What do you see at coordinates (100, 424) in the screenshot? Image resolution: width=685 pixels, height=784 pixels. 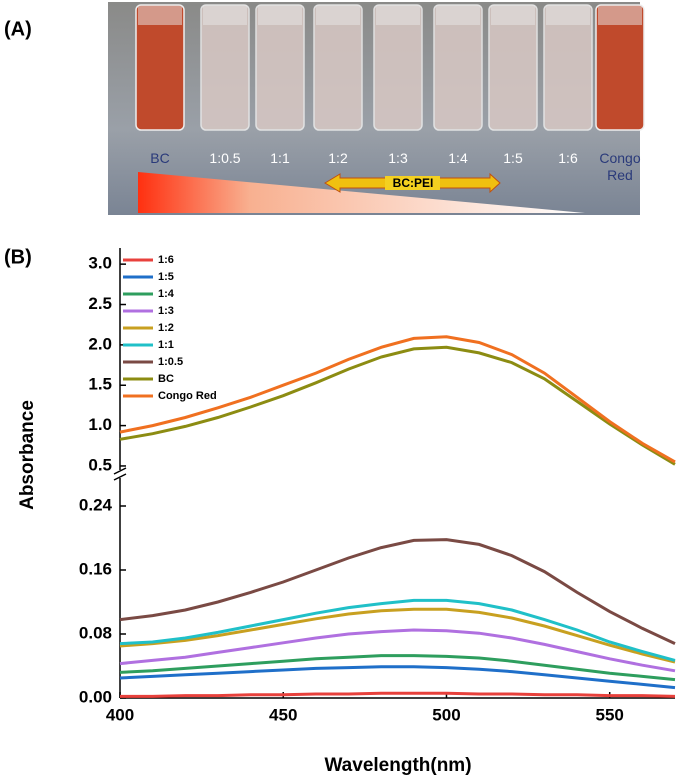 I see `y-tick-label: 1.0` at bounding box center [100, 424].